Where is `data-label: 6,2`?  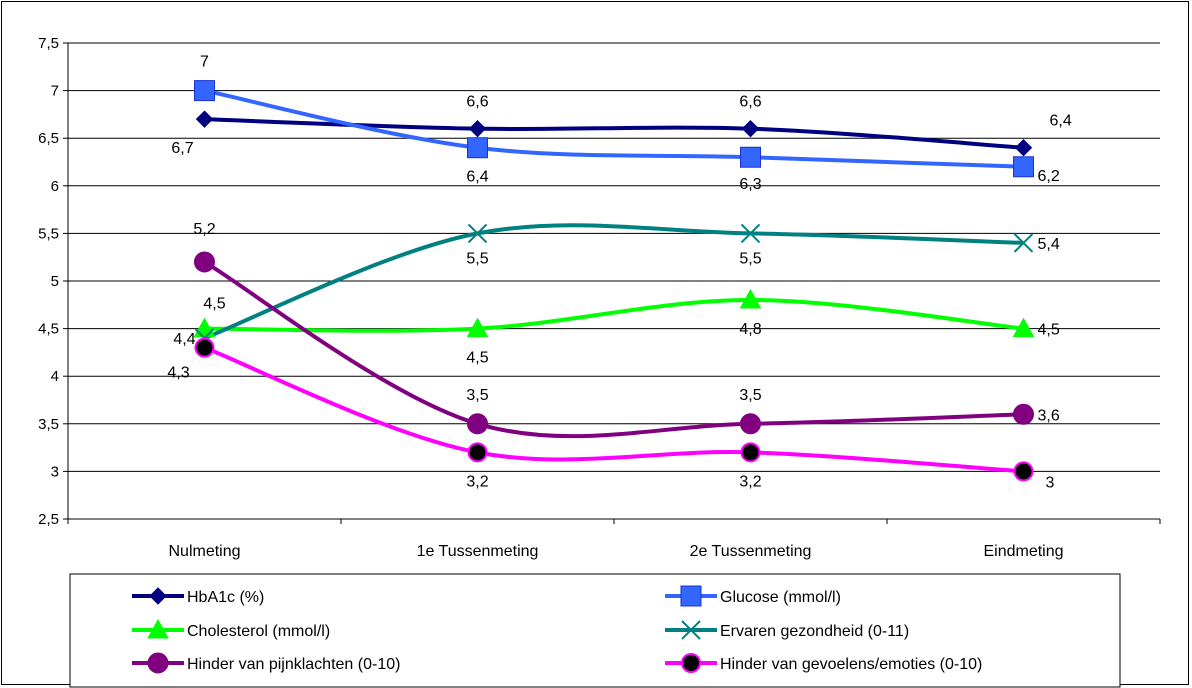
data-label: 6,2 is located at coordinates (1049, 176).